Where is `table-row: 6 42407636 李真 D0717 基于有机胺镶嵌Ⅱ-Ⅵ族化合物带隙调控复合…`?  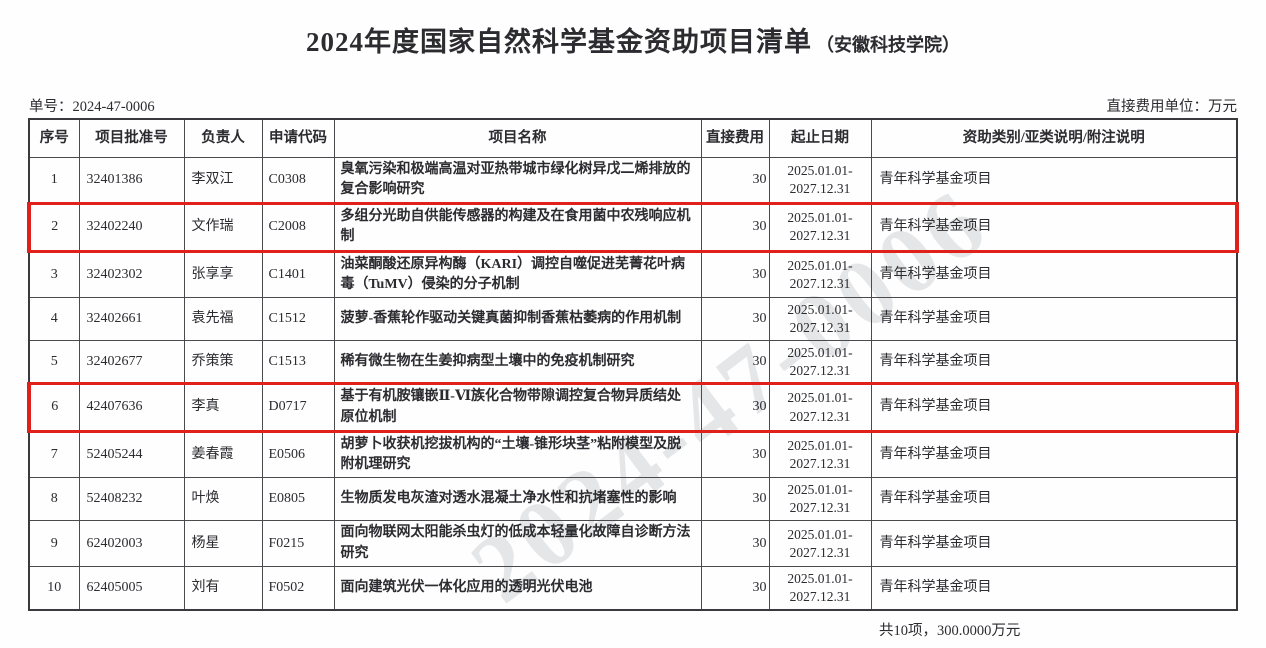 table-row: 6 42407636 李真 D0717 基于有机胺镶嵌Ⅱ-Ⅵ族化合物带隙调控复合… is located at coordinates (633, 407).